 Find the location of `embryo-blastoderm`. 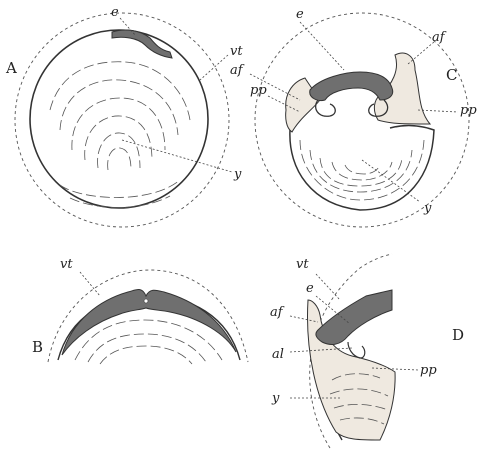

embryo-blastoderm is located at coordinates (142, 44).